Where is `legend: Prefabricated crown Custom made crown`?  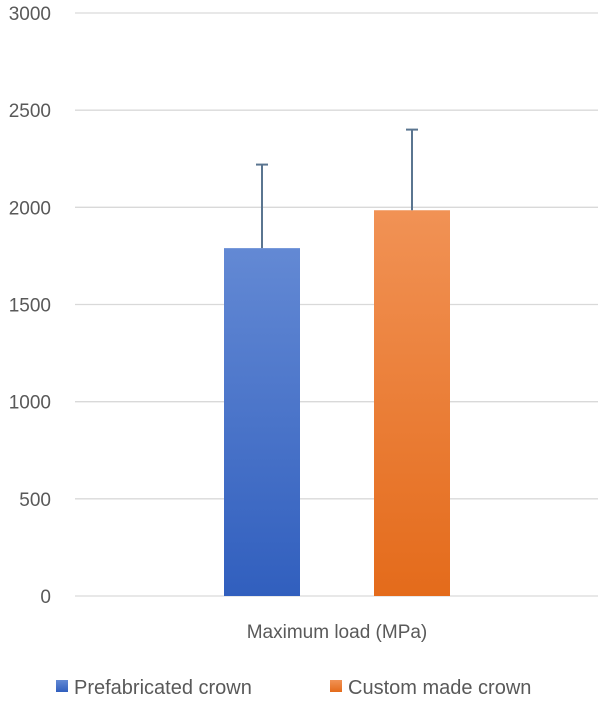
legend: Prefabricated crown Custom made crown is located at coordinates (293, 688).